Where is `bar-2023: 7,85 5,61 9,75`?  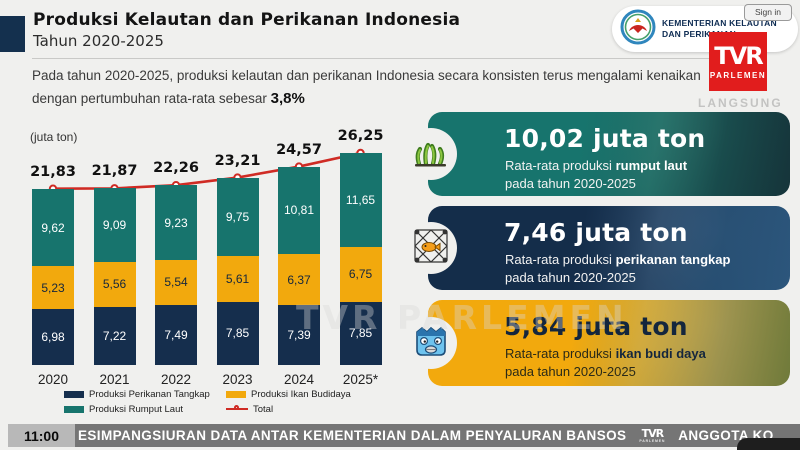 bar-2023: 7,85 5,61 9,75 is located at coordinates (237, 271).